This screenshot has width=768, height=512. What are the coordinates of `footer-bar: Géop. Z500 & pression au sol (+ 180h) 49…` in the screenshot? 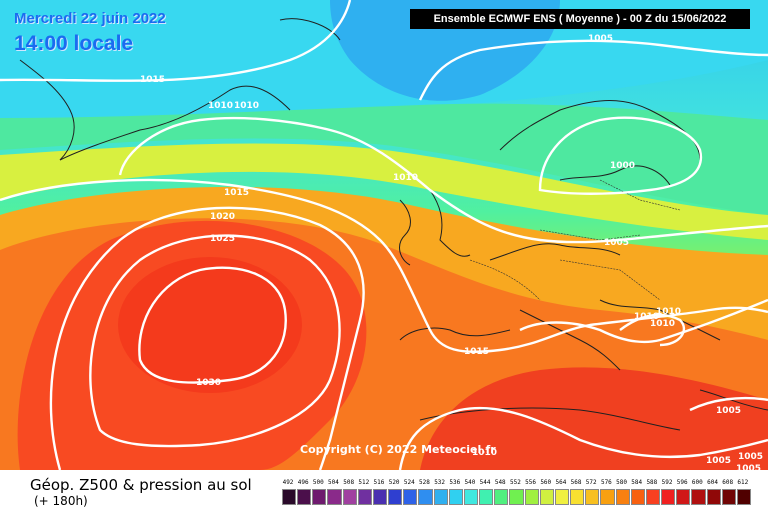 It's located at (384, 491).